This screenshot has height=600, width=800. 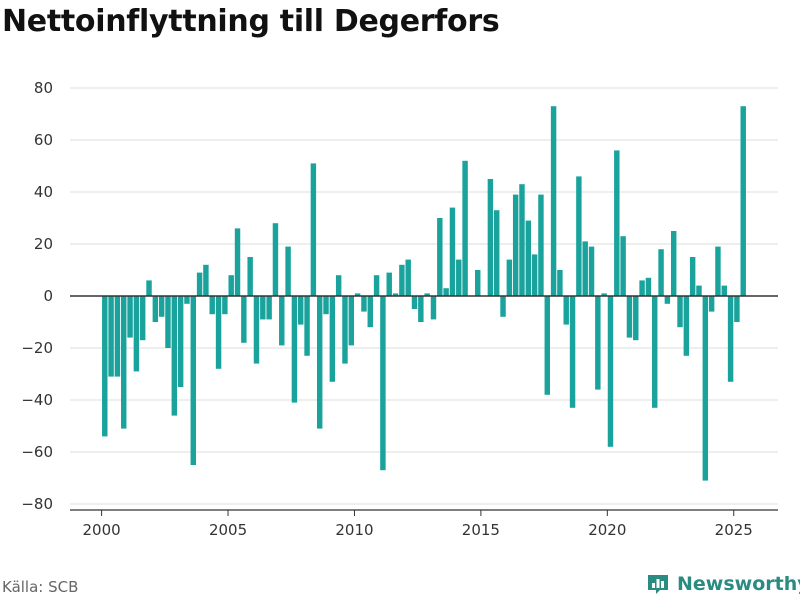 I want to click on x-tick-label: 2000, so click(x=102, y=530).